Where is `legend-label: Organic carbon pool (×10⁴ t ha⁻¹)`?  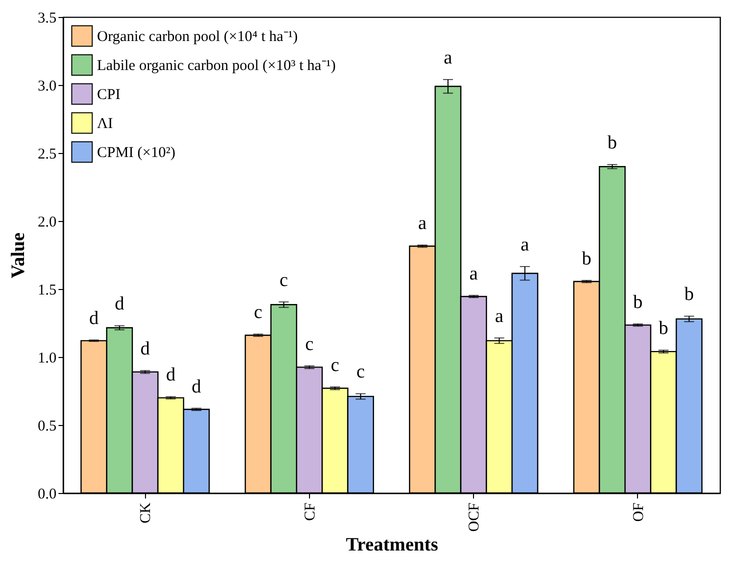 legend-label: Organic carbon pool (×10⁴ t ha⁻¹) is located at coordinates (197, 37).